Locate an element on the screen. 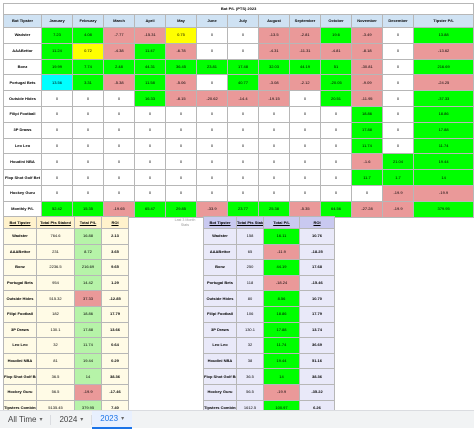  pl-cell: -30.81 is located at coordinates (367, 67).